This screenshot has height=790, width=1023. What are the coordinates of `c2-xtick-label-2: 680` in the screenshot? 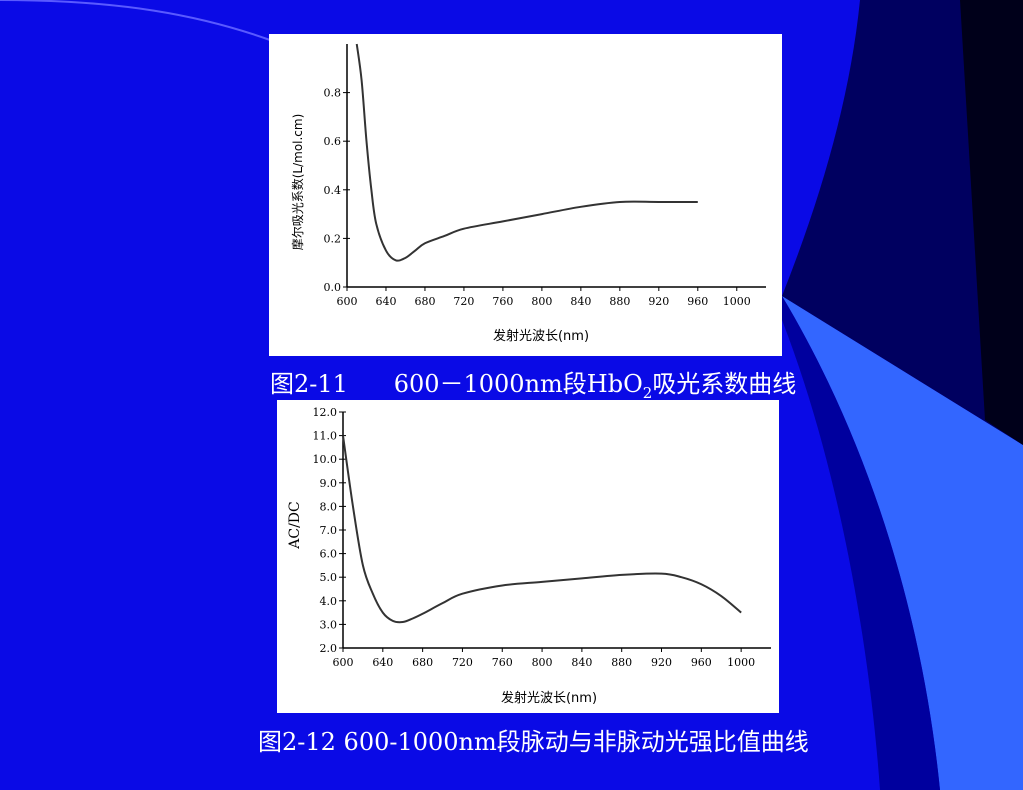 It's located at (422, 662).